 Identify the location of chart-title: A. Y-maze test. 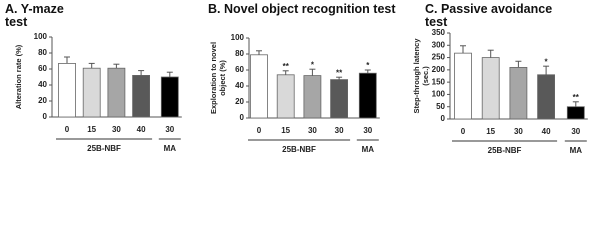
(34, 15).